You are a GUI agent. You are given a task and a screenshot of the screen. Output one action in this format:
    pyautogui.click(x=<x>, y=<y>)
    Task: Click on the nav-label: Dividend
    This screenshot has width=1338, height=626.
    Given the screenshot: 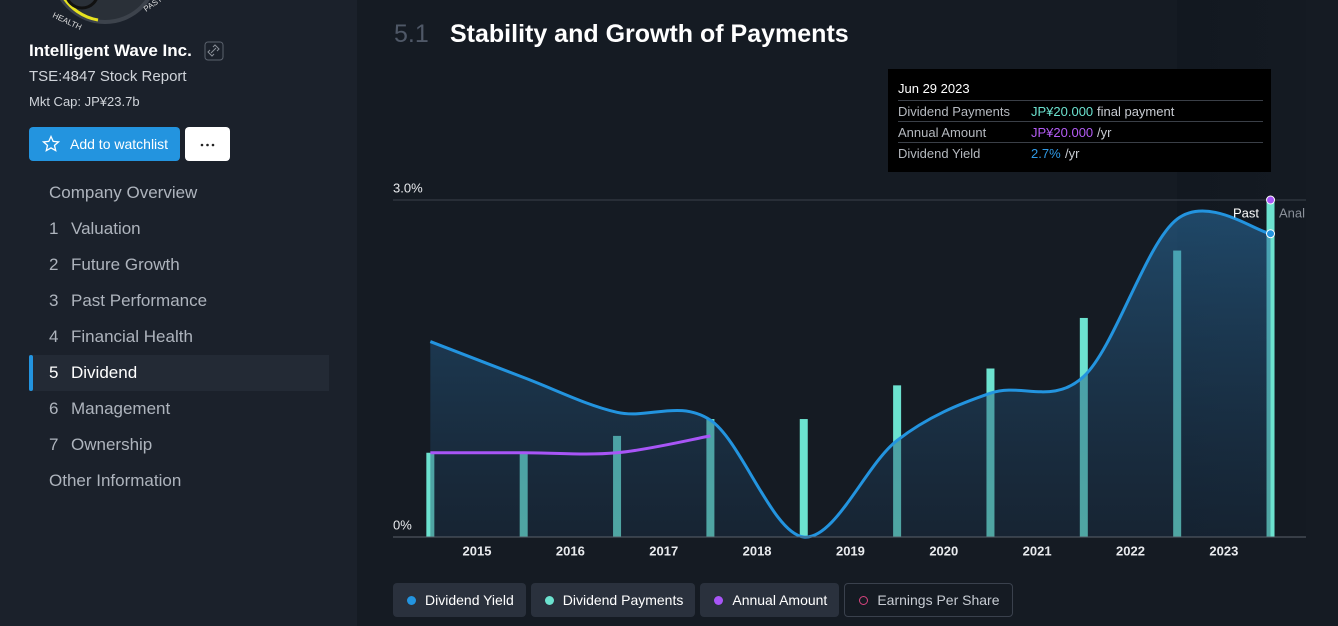 What is the action you would take?
    pyautogui.click(x=104, y=372)
    